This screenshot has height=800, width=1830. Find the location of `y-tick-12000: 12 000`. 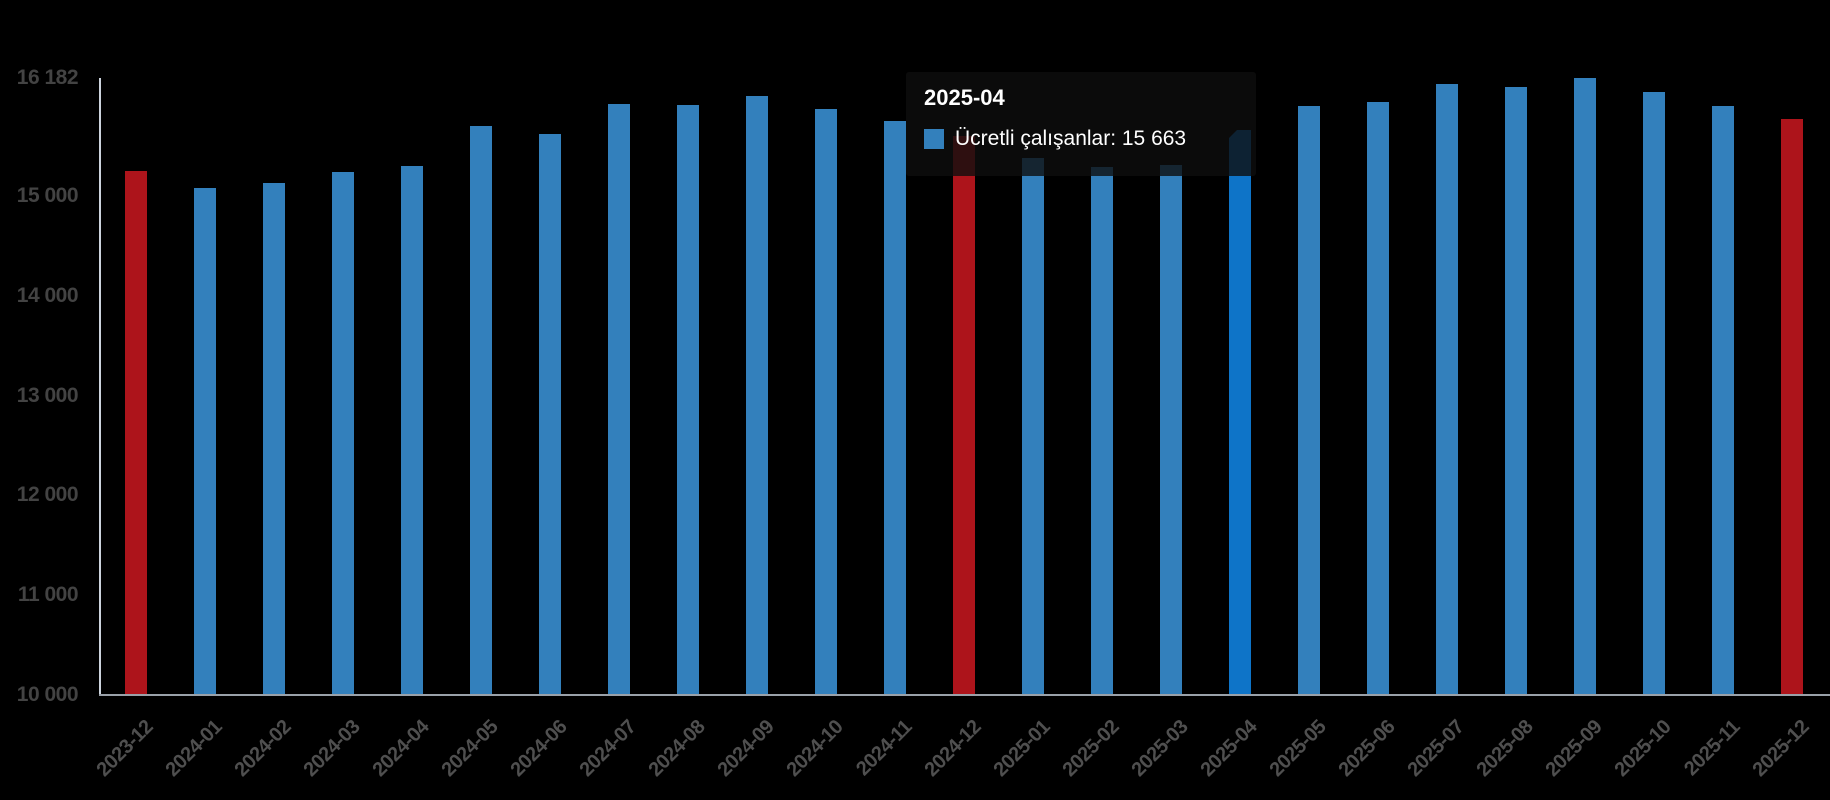

y-tick-12000: 12 000 is located at coordinates (47, 494).